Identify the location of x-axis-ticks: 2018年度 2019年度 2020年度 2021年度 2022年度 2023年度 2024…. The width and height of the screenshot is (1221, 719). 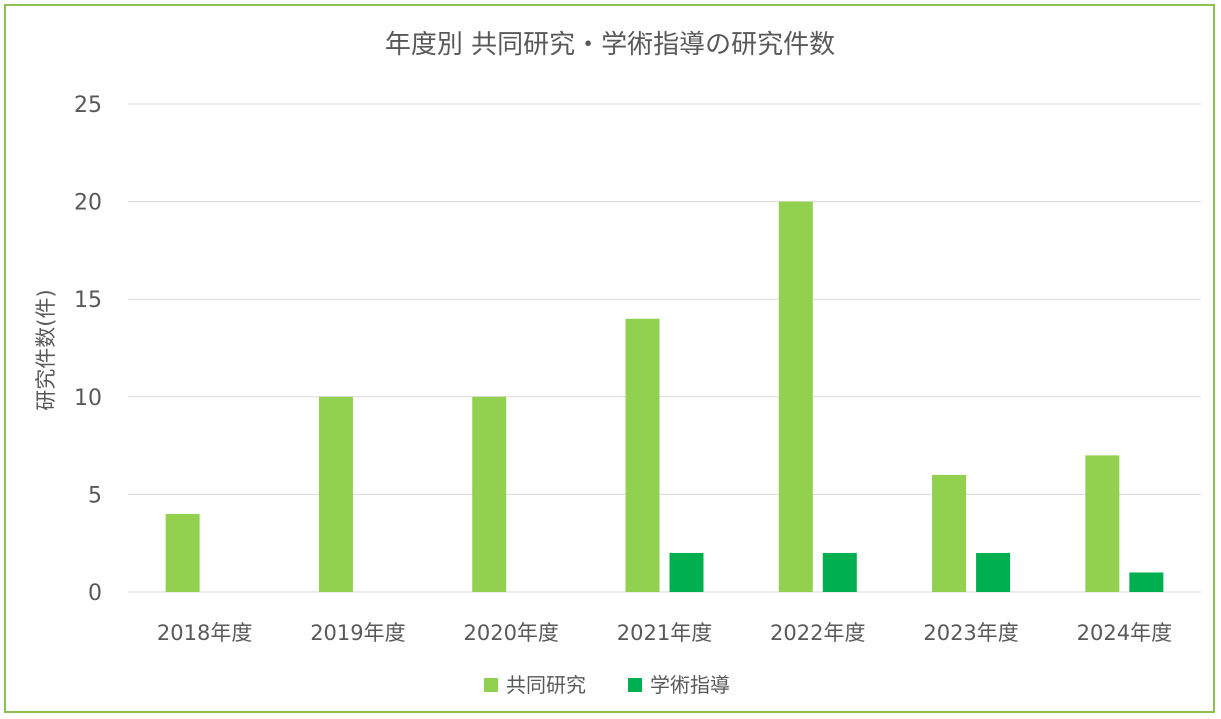
(664, 633).